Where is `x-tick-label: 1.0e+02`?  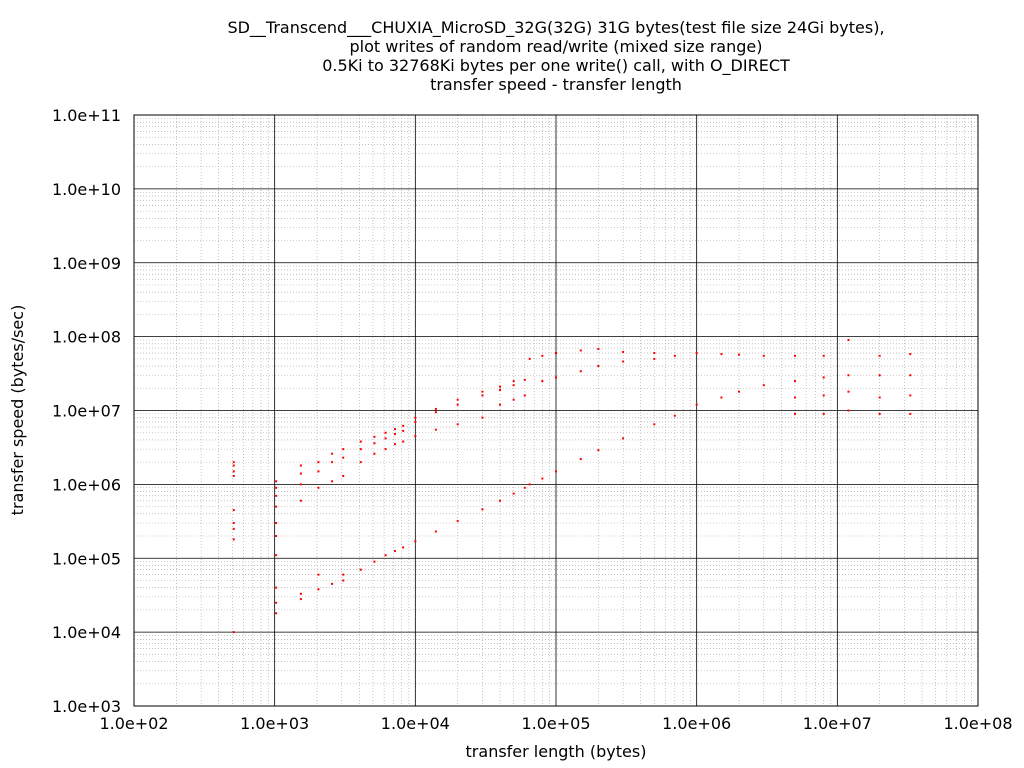 x-tick-label: 1.0e+02 is located at coordinates (133, 723).